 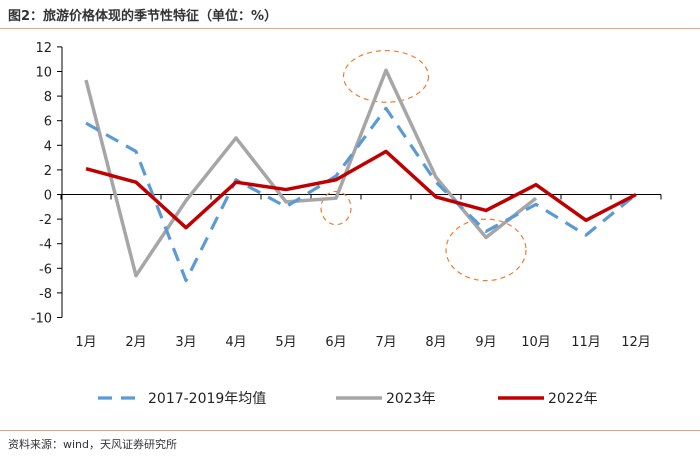 I want to click on y-tick-label: 0, so click(x=48, y=196).